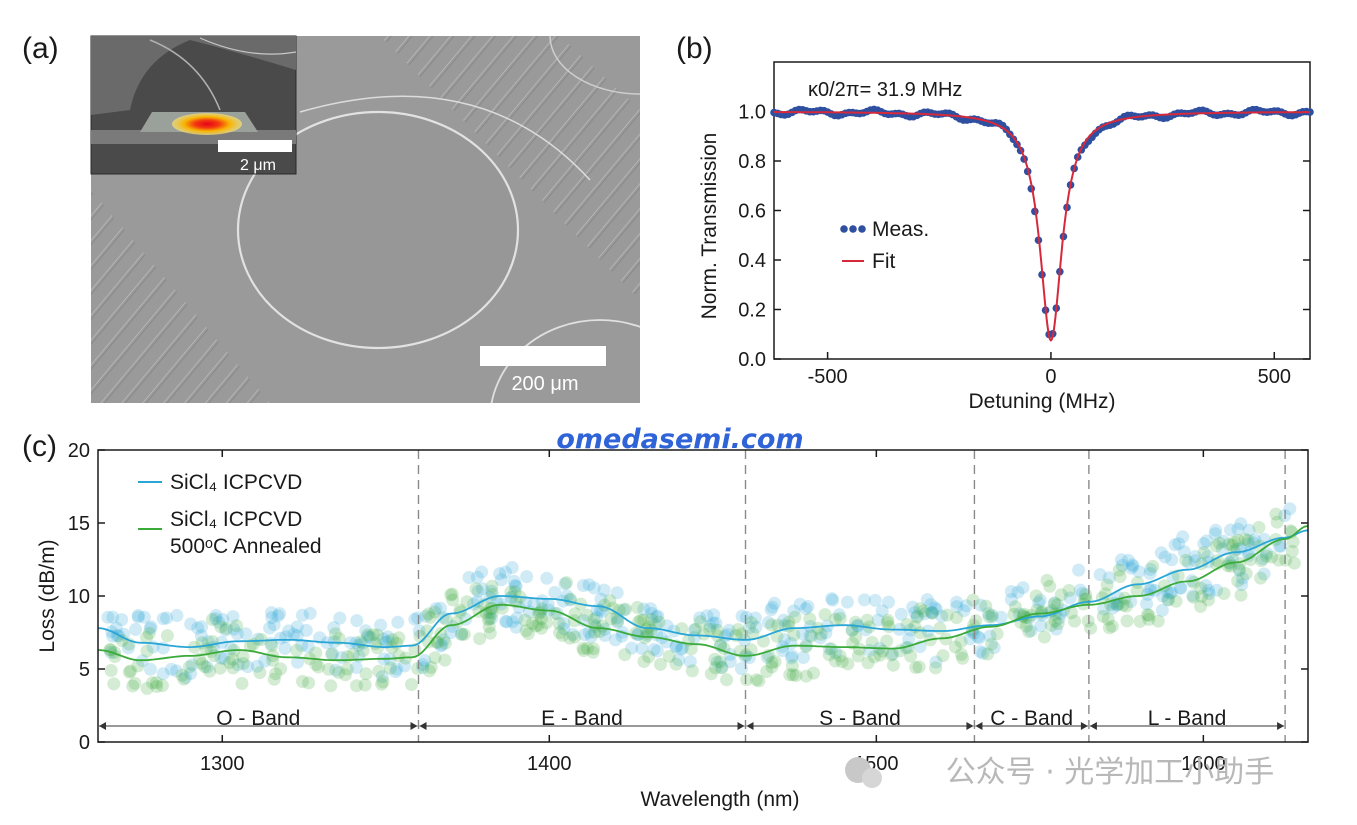  Describe the element at coordinates (694, 48) in the screenshot. I see `panel-b-label: (b)` at that location.